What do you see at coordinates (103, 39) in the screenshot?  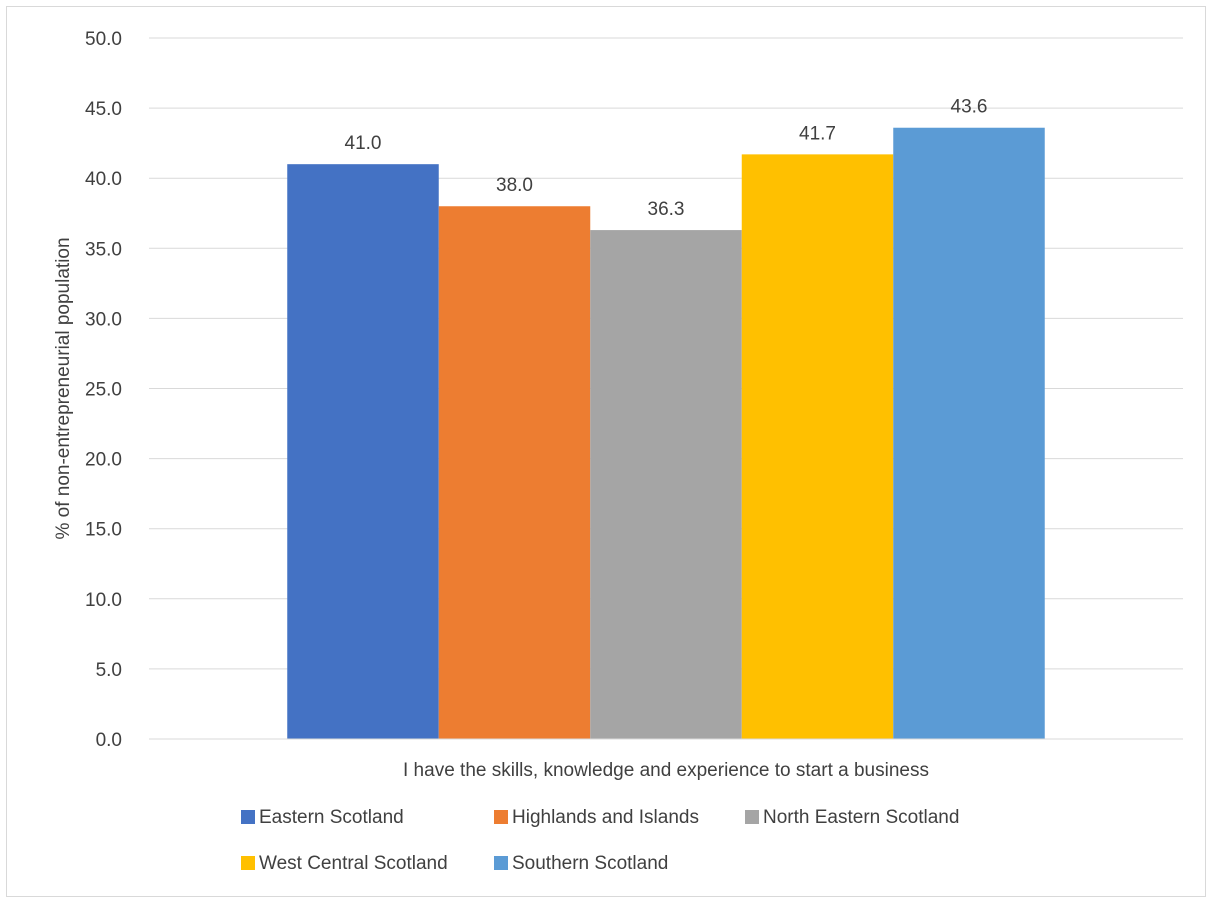 I see `y-tick-label: 50.0` at bounding box center [103, 39].